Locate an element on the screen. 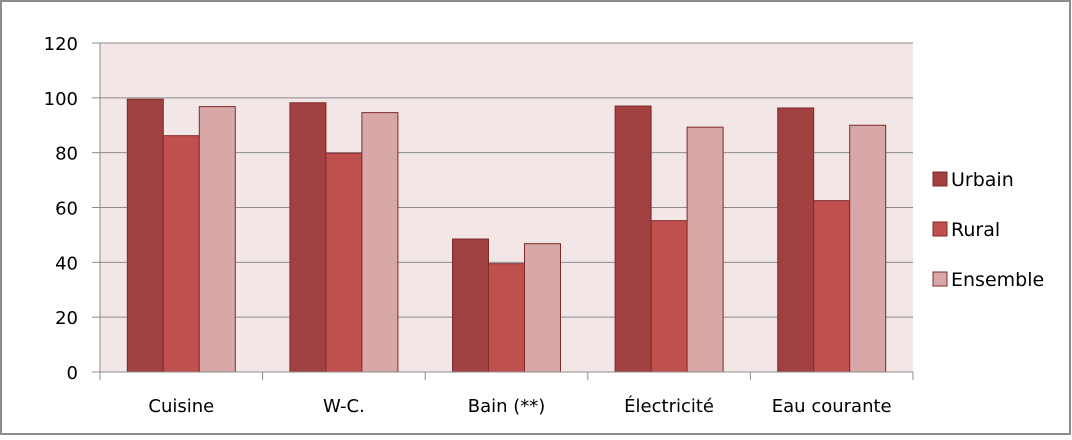 The height and width of the screenshot is (440, 1072). legend-label-ensemble: Ensemble is located at coordinates (997, 280).